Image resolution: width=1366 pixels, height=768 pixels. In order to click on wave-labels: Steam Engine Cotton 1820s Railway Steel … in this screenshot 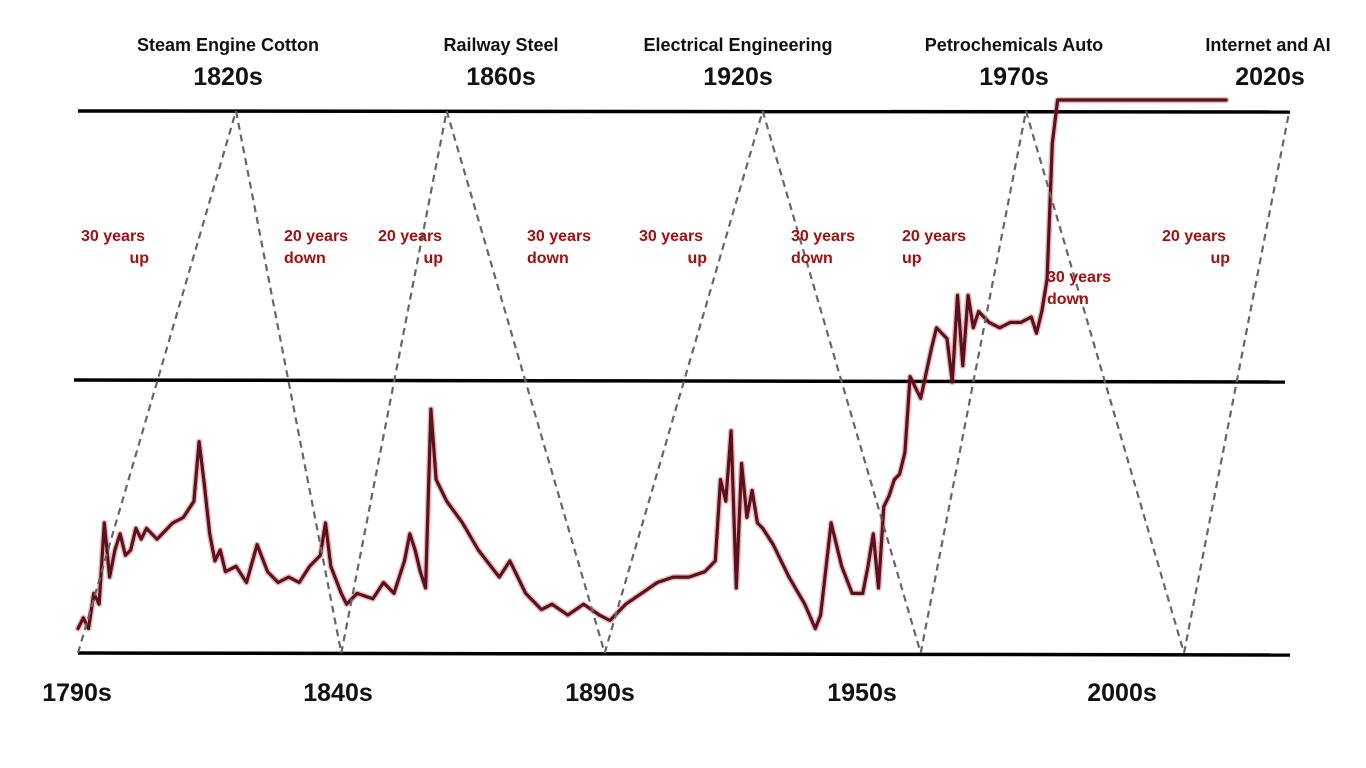, I will do `click(734, 63)`.